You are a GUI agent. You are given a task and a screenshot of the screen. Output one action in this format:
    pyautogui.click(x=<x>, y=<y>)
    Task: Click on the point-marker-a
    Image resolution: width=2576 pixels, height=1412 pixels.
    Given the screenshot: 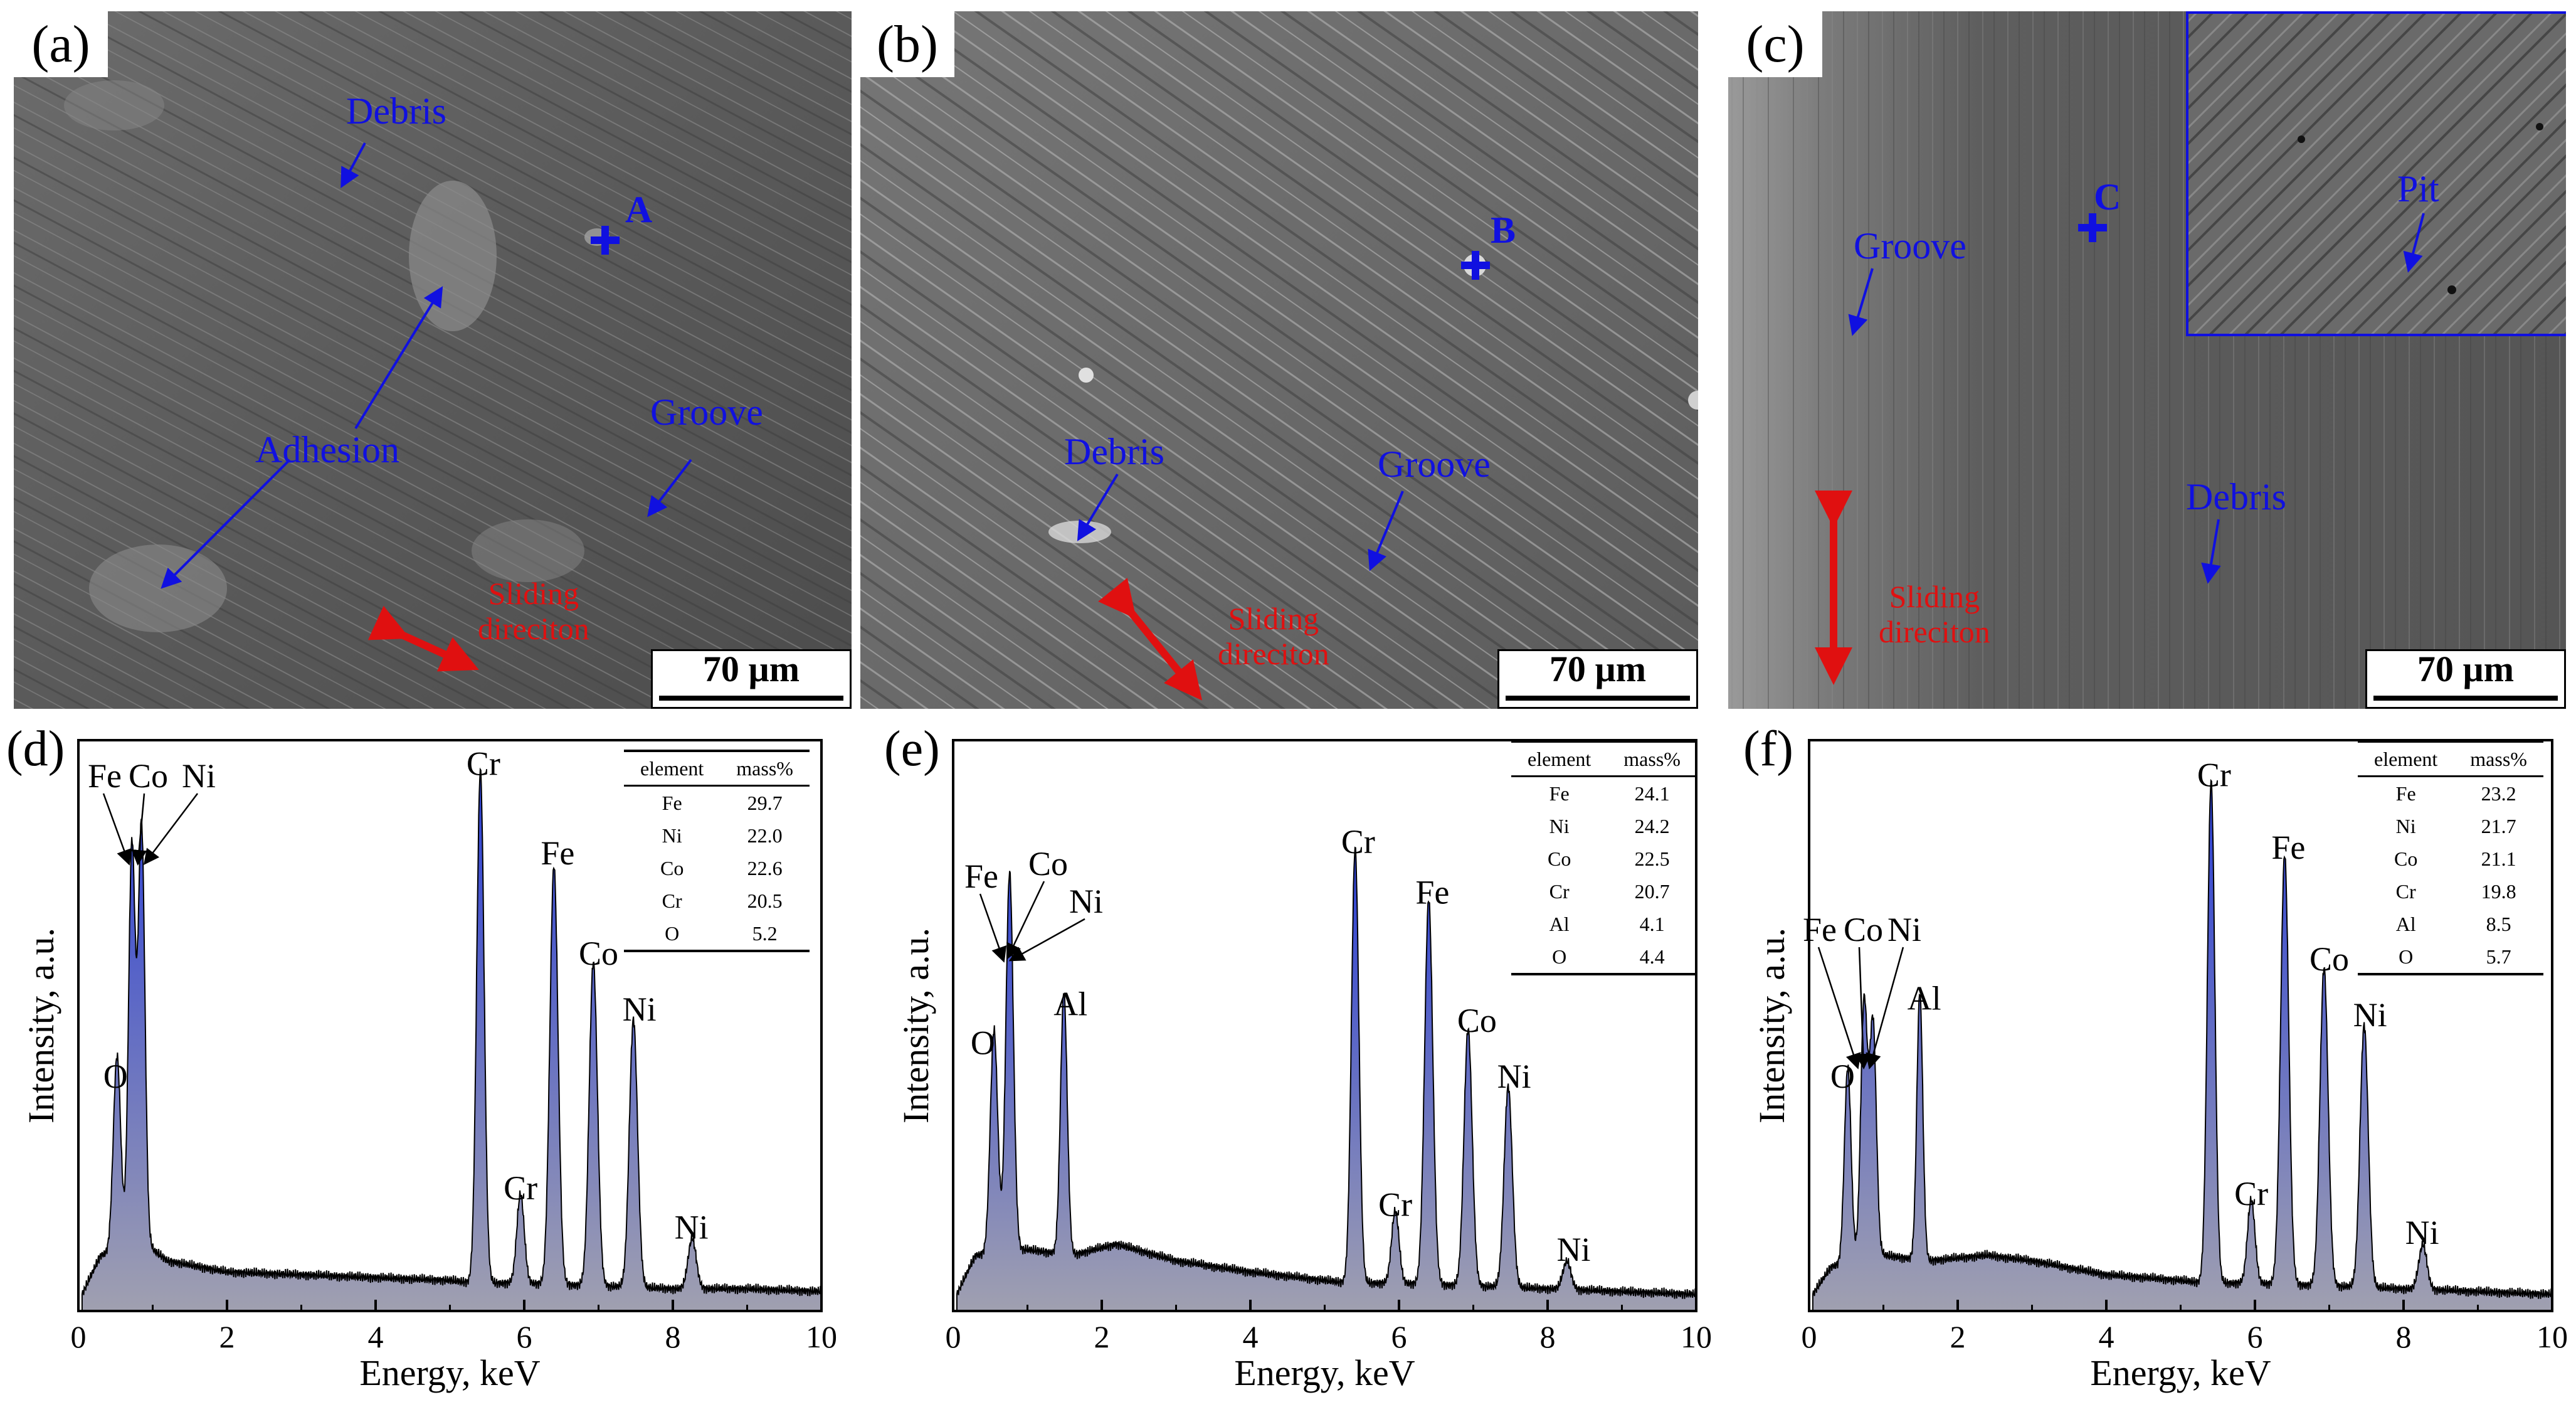 What is the action you would take?
    pyautogui.click(x=605, y=241)
    